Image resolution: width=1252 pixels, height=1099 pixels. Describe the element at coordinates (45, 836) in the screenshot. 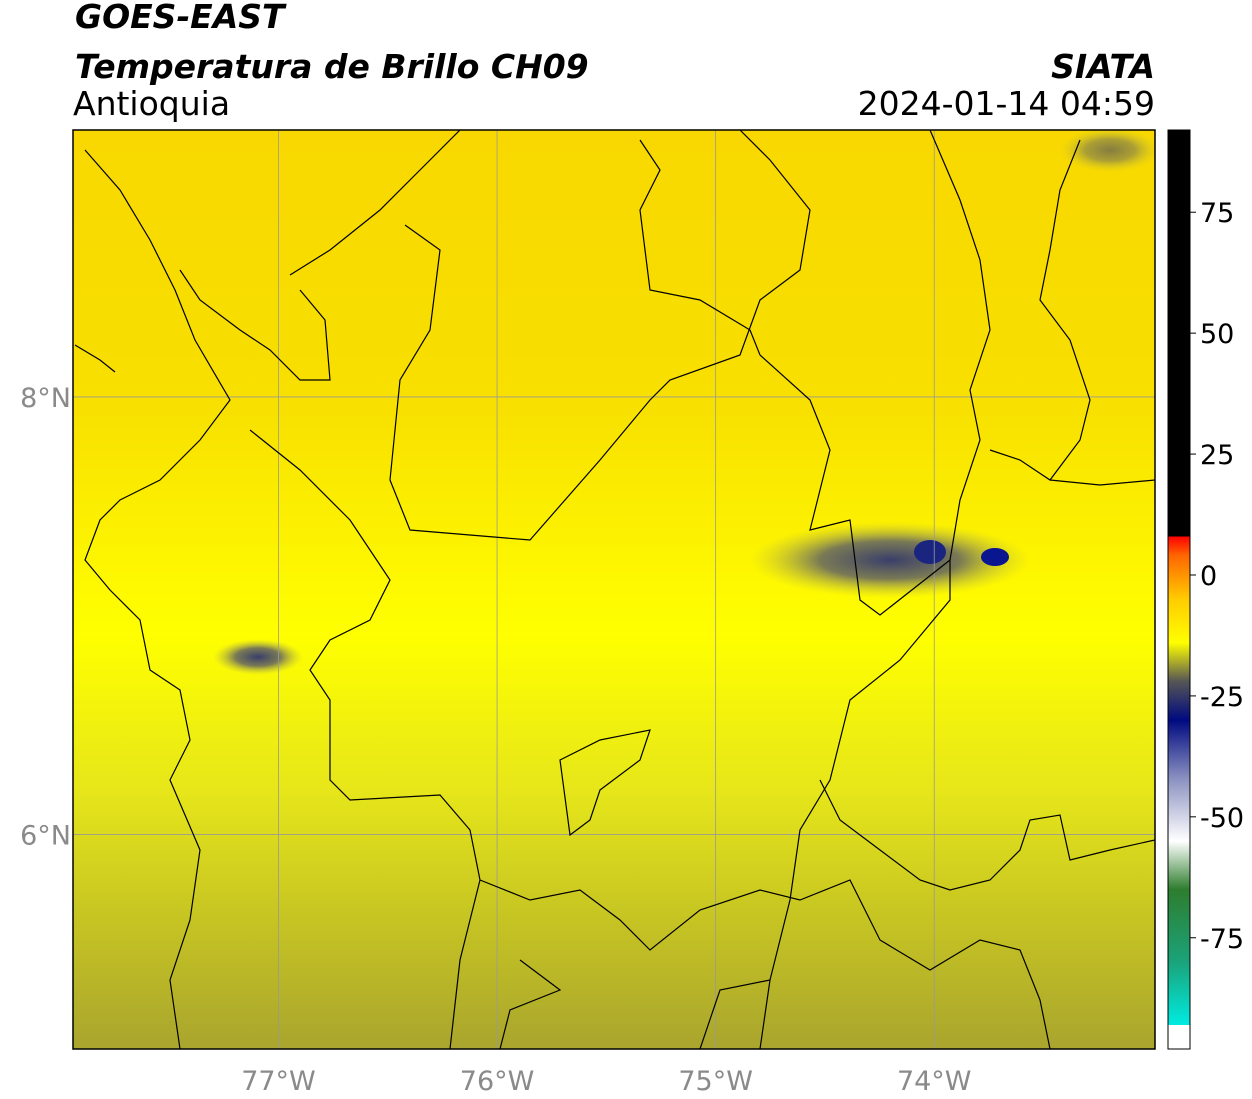

I see `y-tick-label: 6°N` at that location.